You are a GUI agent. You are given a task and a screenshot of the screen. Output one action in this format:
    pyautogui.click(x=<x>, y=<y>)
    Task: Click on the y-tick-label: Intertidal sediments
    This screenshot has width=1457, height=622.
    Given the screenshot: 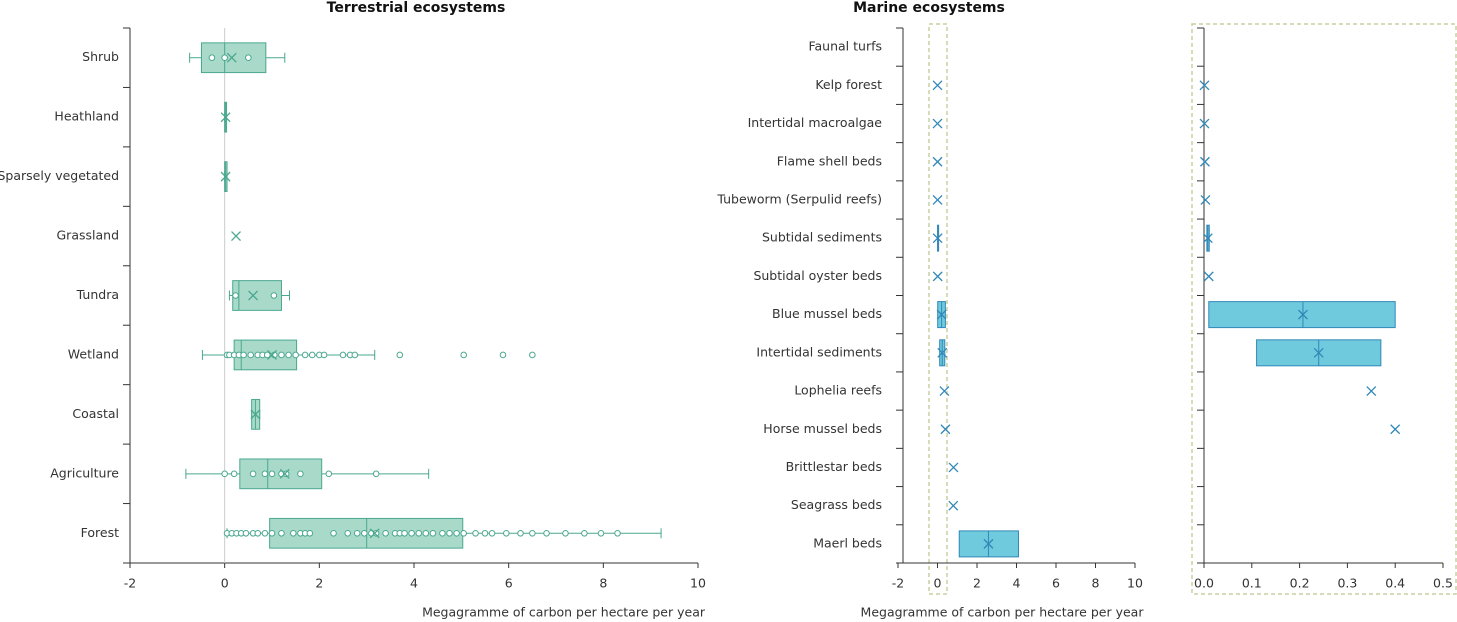 What is the action you would take?
    pyautogui.click(x=819, y=351)
    